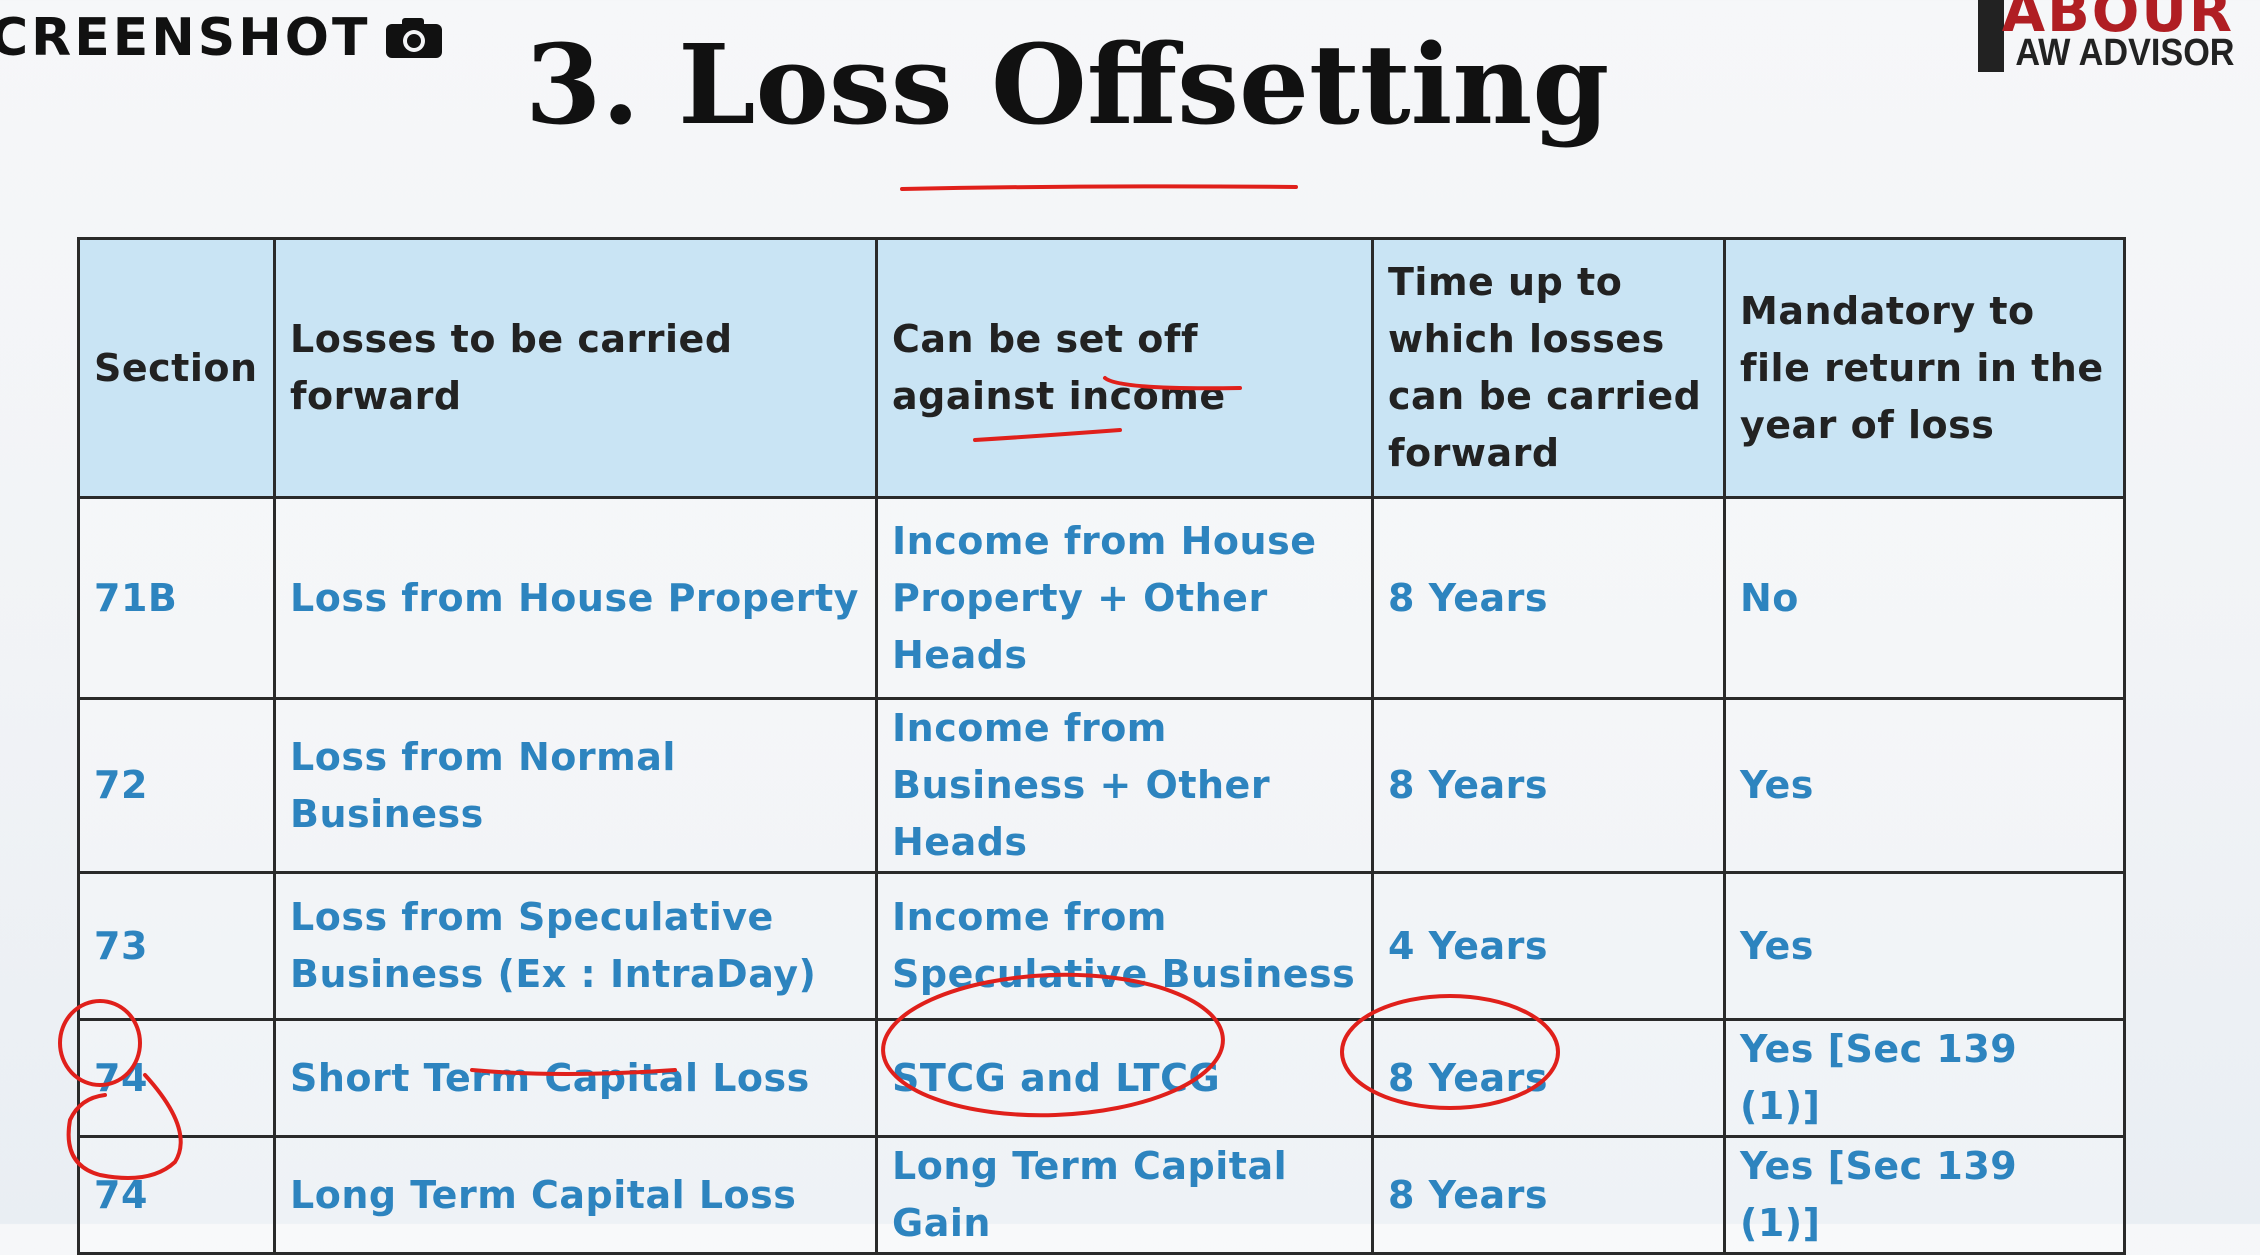  I want to click on page-title: 3. Loss Offsetting, so click(1067, 84).